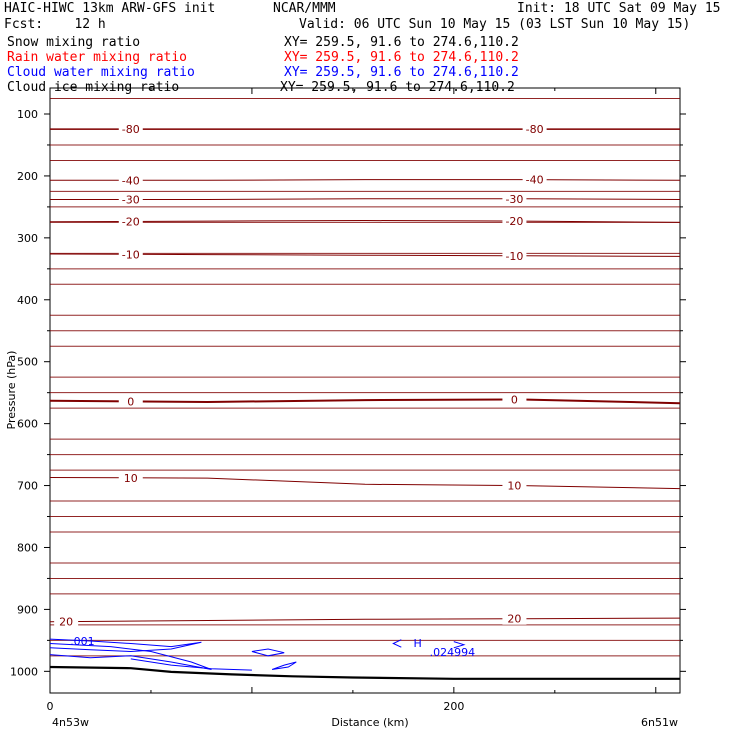 This screenshot has height=740, width=740. What do you see at coordinates (453, 652) in the screenshot?
I see `cloud-water-label: .024994` at bounding box center [453, 652].